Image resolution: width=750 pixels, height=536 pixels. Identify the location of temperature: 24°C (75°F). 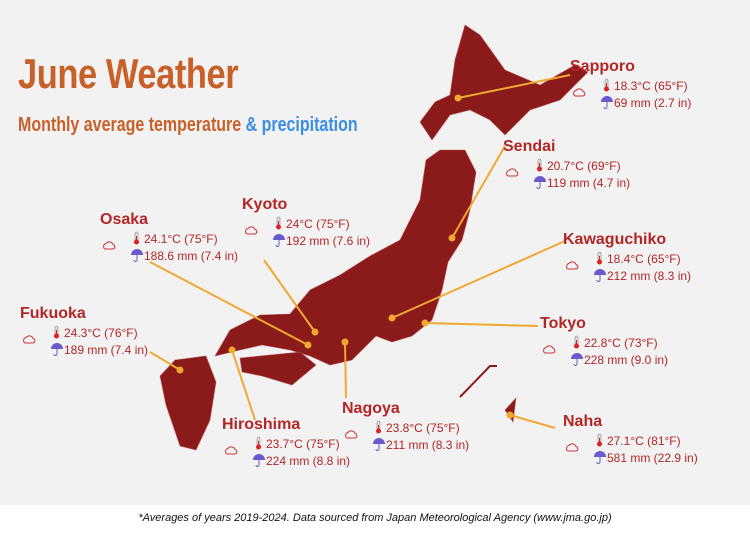
(318, 224).